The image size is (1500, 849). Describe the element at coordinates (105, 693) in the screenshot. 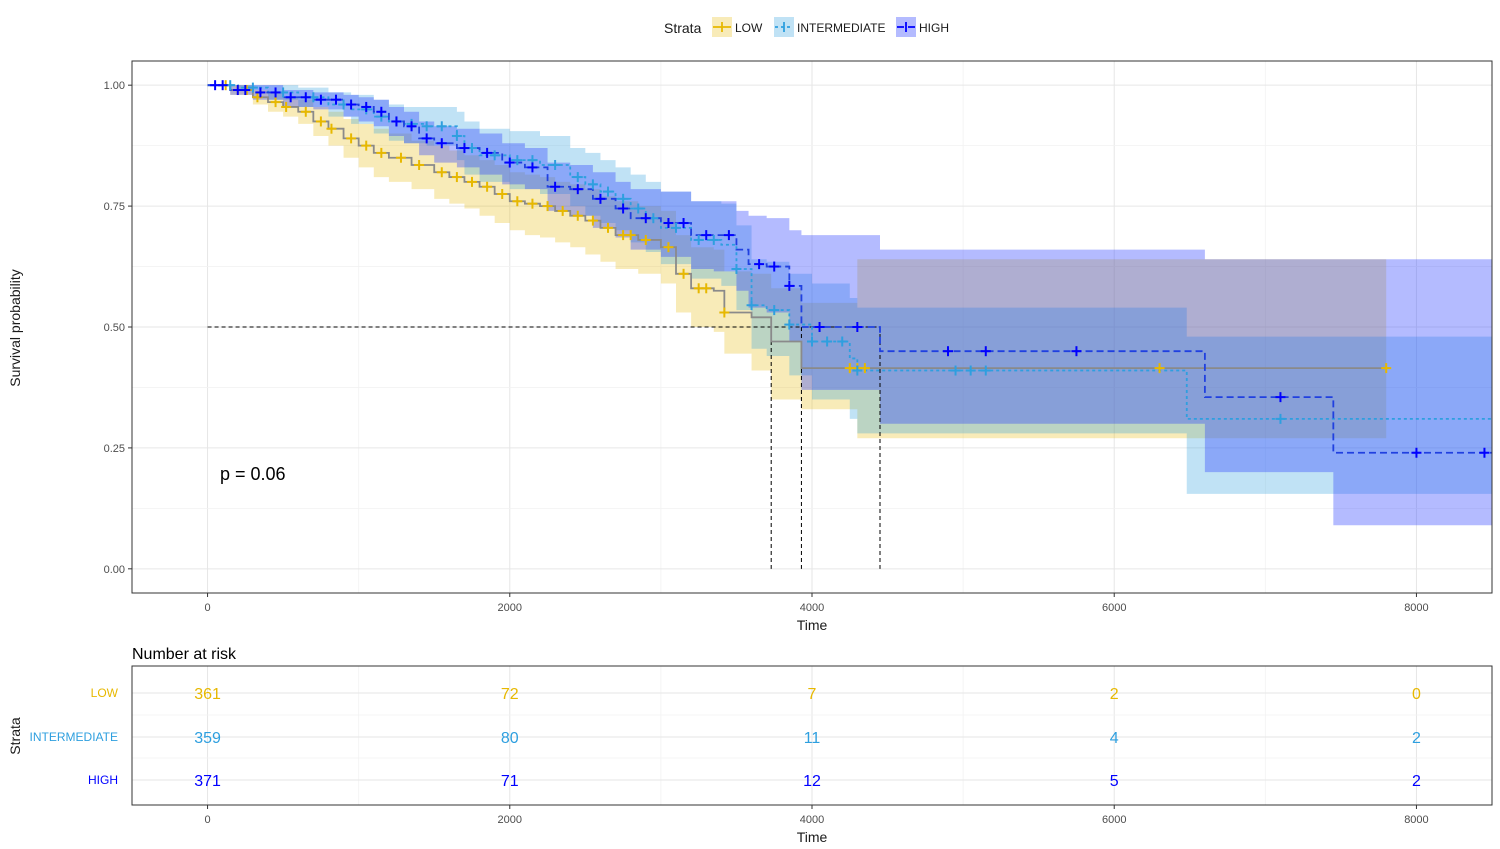

I see `risk-row-label-low: LOW` at that location.